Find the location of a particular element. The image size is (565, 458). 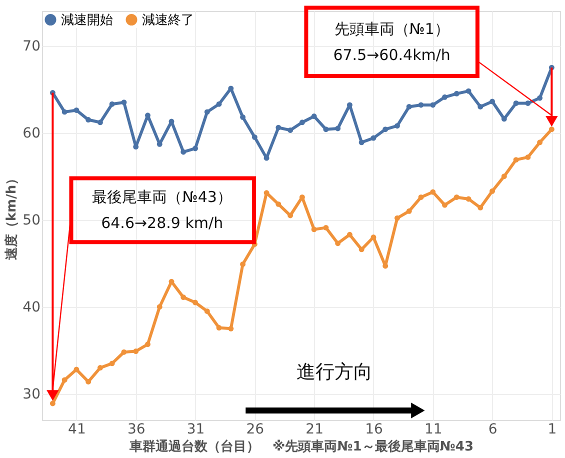

x-tick-label: 11 is located at coordinates (433, 430).